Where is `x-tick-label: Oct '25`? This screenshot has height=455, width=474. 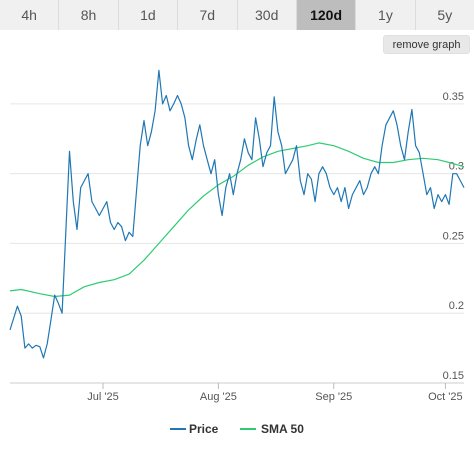
x-tick-label: Oct '25 is located at coordinates (445, 397).